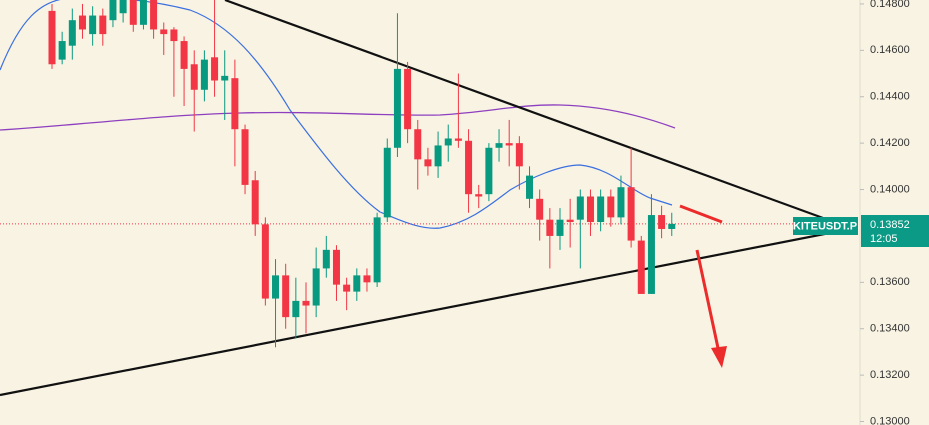  What do you see at coordinates (890, 225) in the screenshot?
I see `price-label: 0.13852` at bounding box center [890, 225].